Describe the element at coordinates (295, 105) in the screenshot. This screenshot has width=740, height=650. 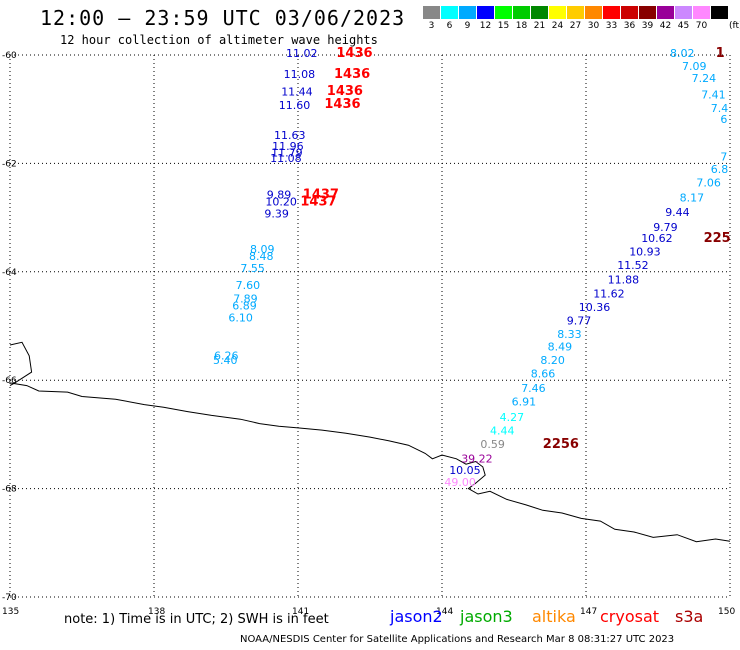
I see `wave-height-value: 11.60` at that location.